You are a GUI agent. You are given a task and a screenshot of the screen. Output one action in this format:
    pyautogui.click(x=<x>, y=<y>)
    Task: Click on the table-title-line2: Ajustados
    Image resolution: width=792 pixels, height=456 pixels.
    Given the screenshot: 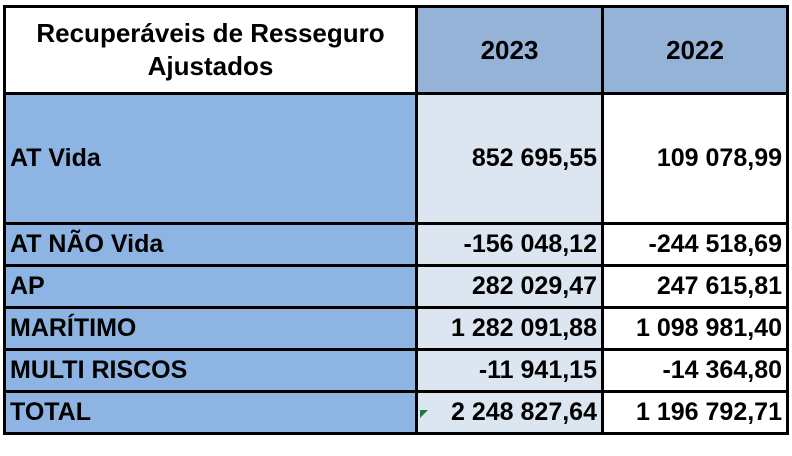 What is the action you would take?
    pyautogui.click(x=210, y=66)
    